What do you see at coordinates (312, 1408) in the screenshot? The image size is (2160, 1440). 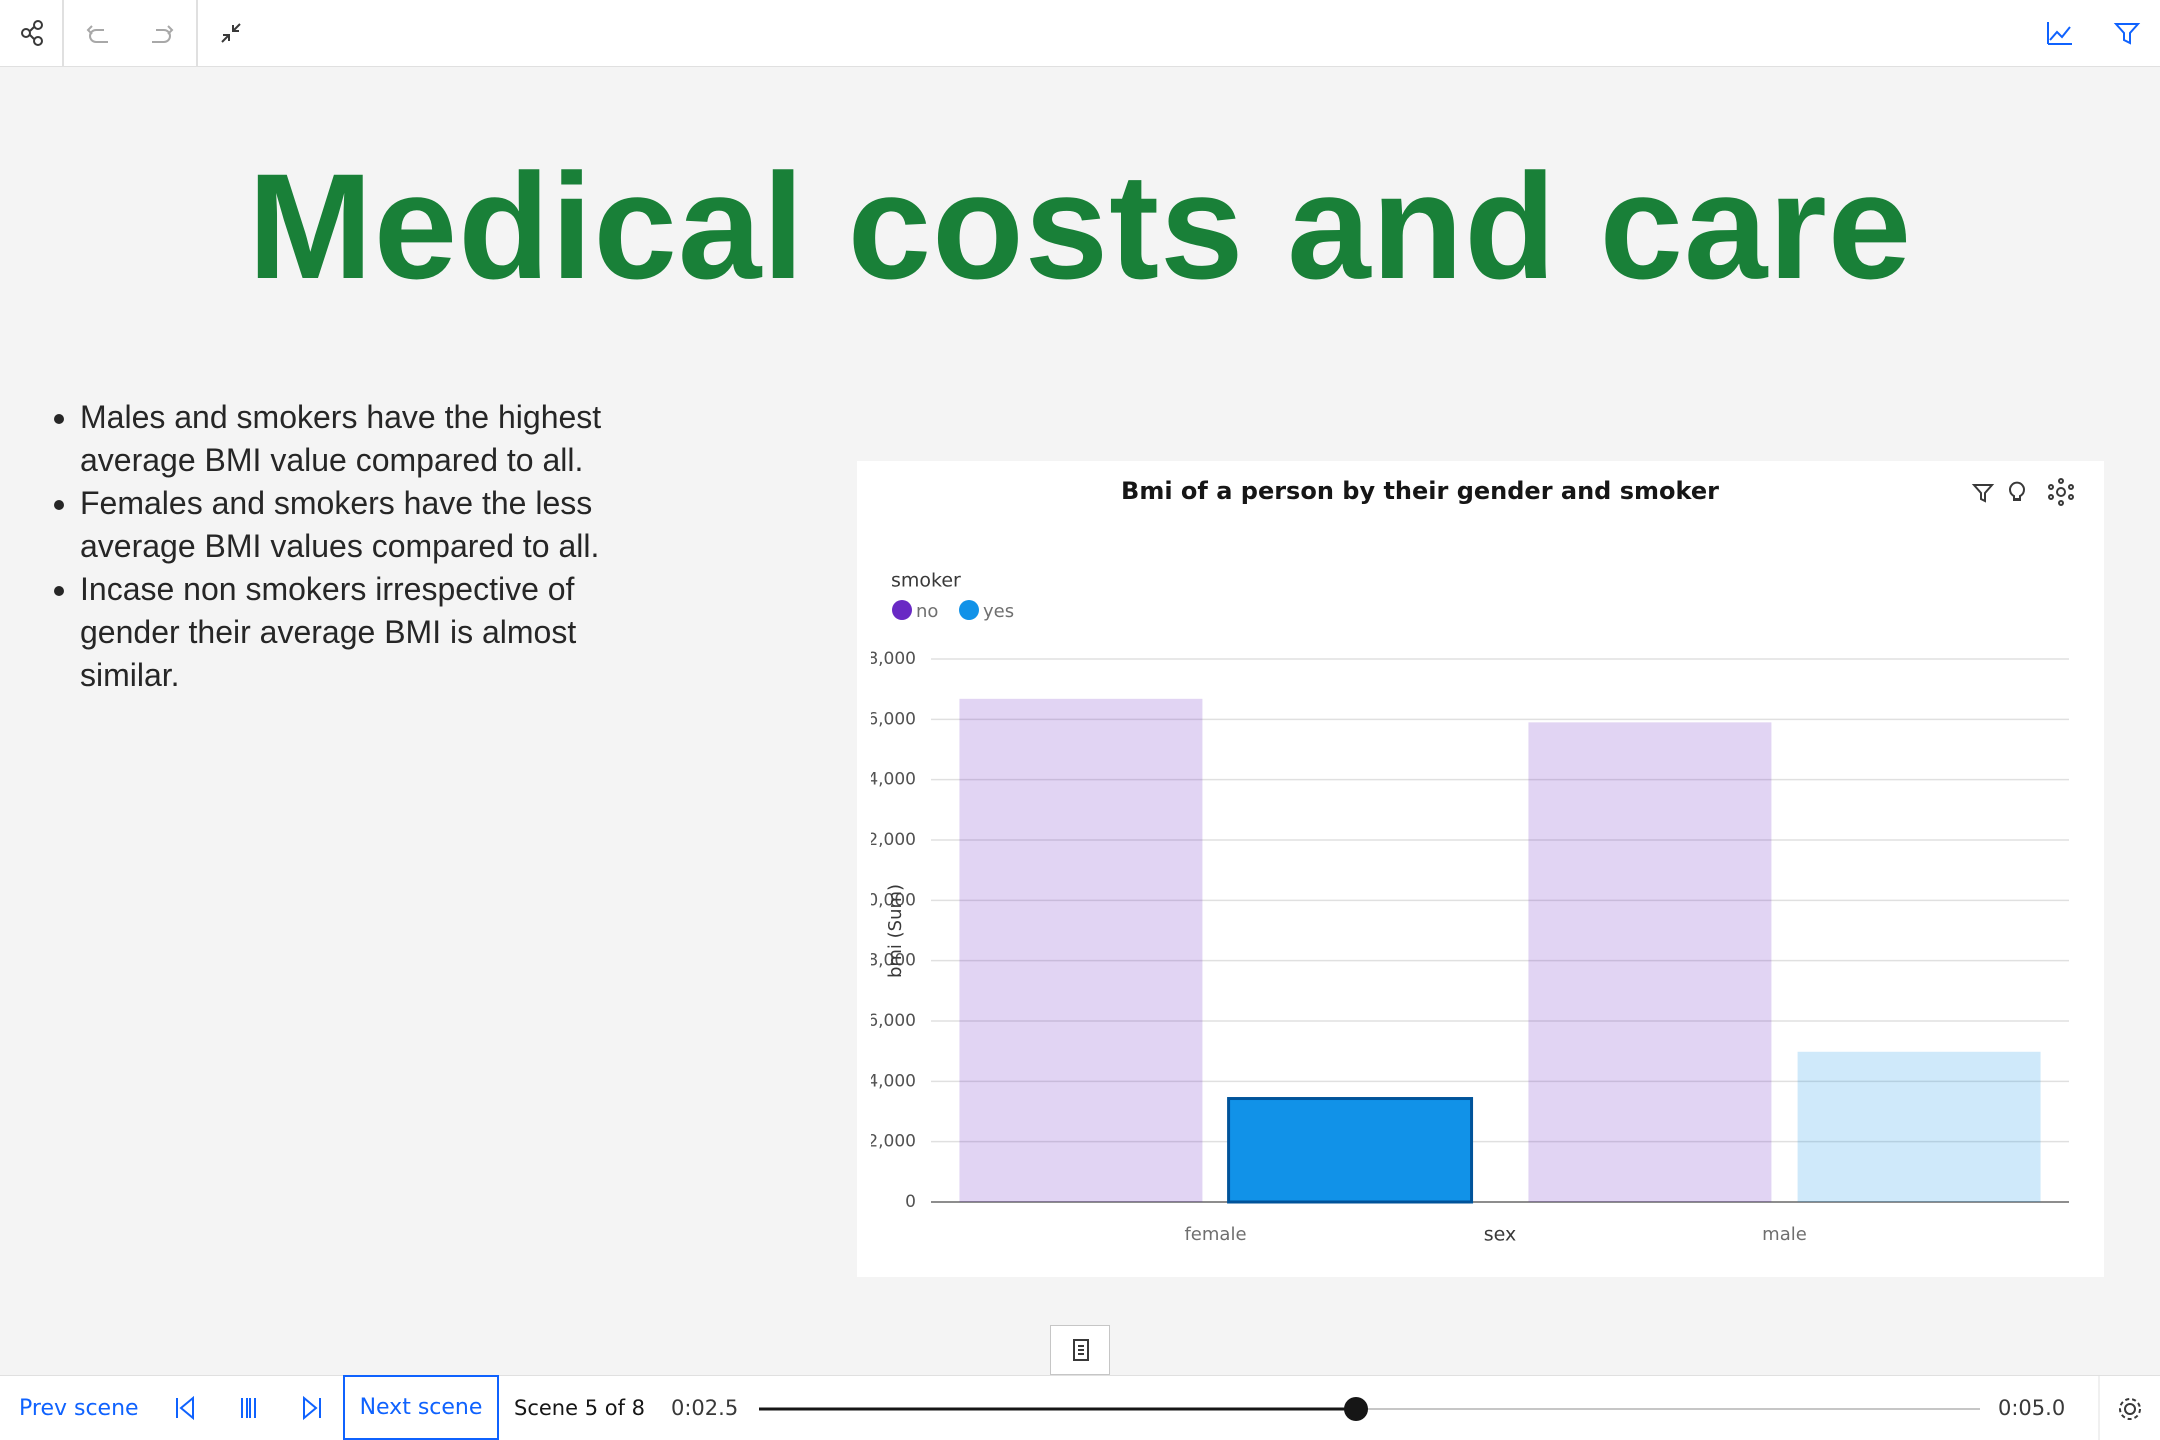 I see `last-scene-button` at bounding box center [312, 1408].